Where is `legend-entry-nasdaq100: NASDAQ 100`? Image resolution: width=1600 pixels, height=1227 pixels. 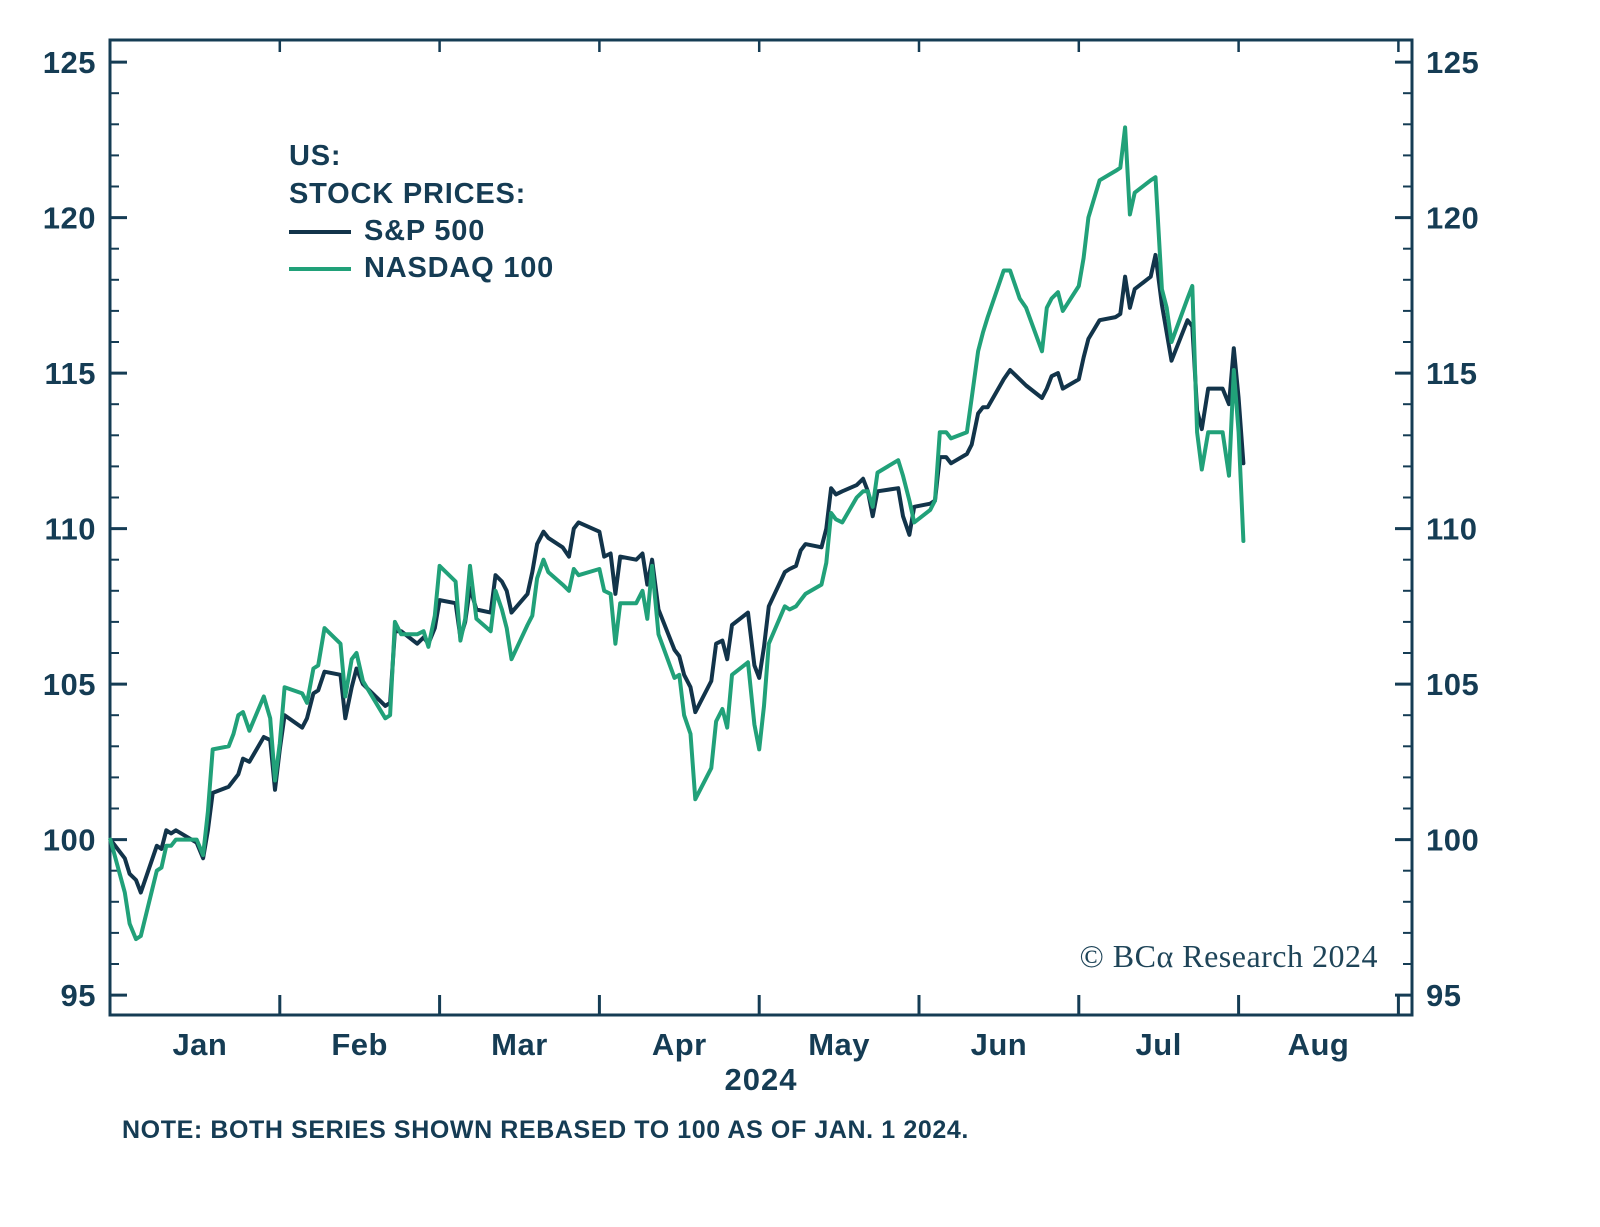
legend-entry-nasdaq100: NASDAQ 100 is located at coordinates (421, 268).